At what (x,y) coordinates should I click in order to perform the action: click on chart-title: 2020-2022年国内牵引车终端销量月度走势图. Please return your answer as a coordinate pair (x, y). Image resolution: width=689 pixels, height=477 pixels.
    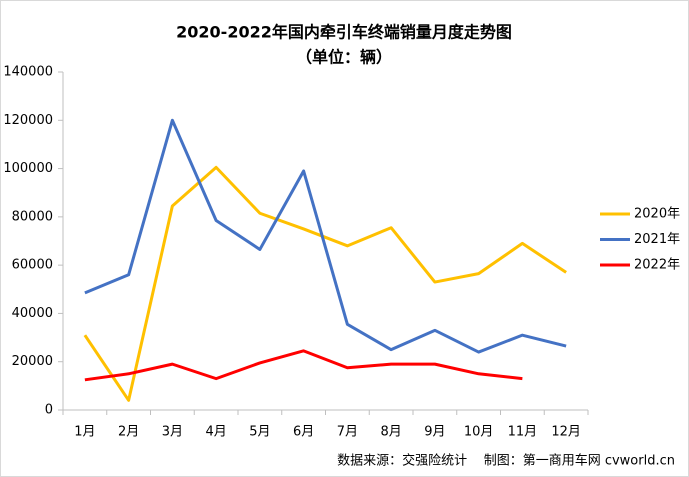
    Looking at the image, I should click on (344, 32).